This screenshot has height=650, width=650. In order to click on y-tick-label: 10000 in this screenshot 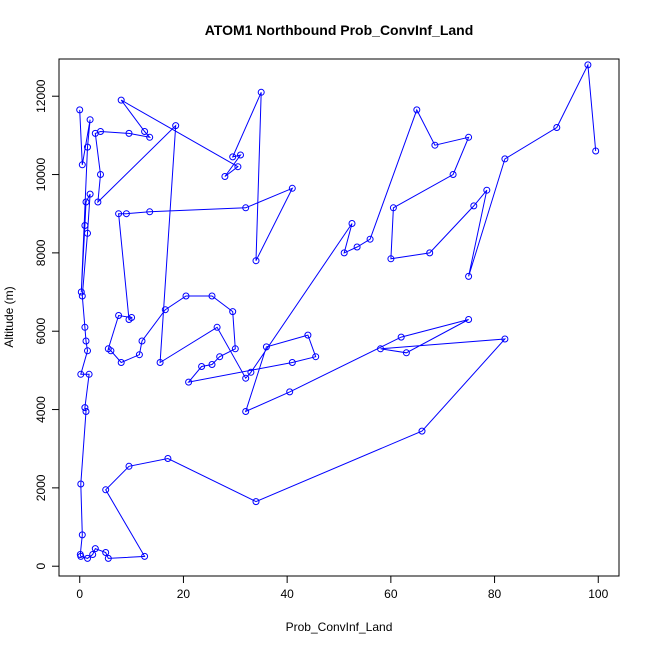, I will do `click(41, 175)`.